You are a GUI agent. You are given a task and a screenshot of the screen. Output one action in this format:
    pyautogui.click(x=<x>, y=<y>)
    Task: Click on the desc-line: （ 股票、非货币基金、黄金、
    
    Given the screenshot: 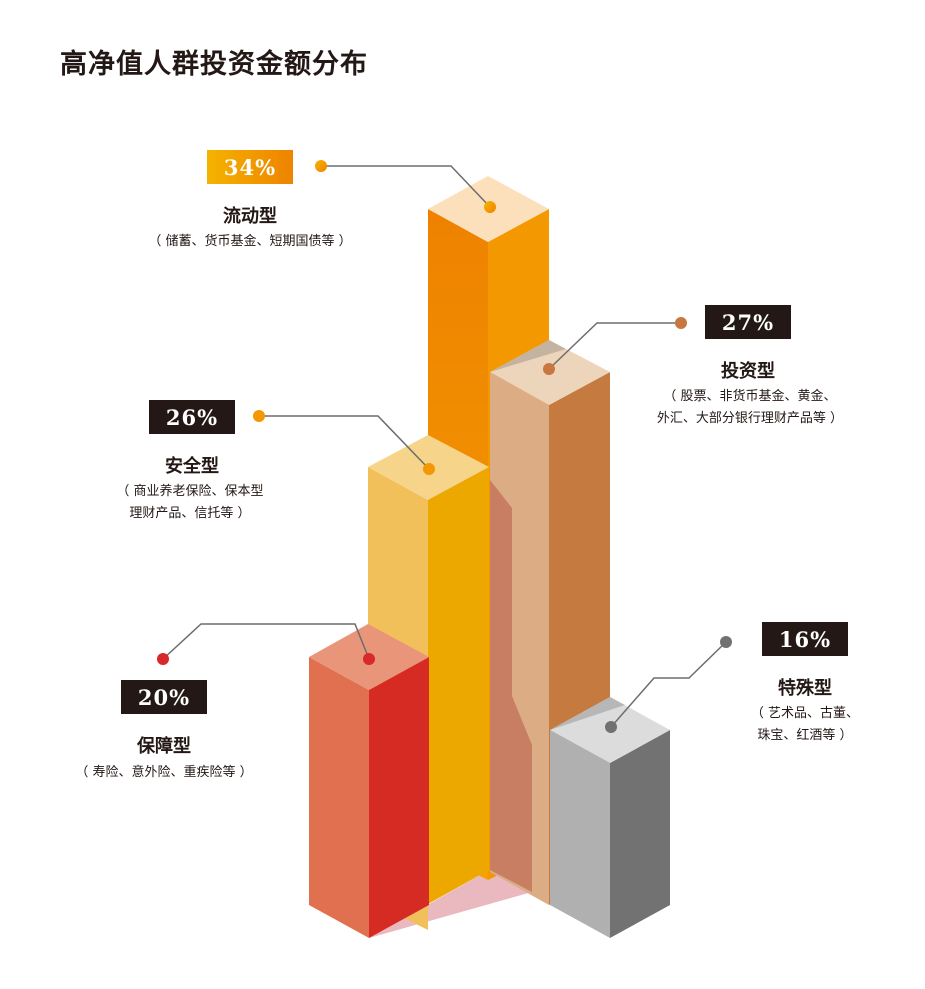 What is the action you would take?
    pyautogui.click(x=750, y=396)
    